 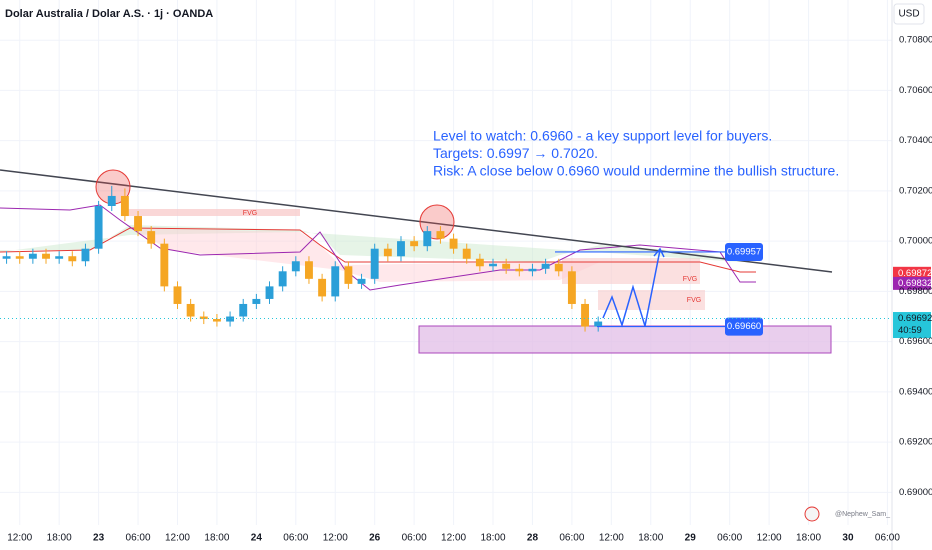 What do you see at coordinates (915, 40) in the screenshot?
I see `y-tick-label: 0.70800` at bounding box center [915, 40].